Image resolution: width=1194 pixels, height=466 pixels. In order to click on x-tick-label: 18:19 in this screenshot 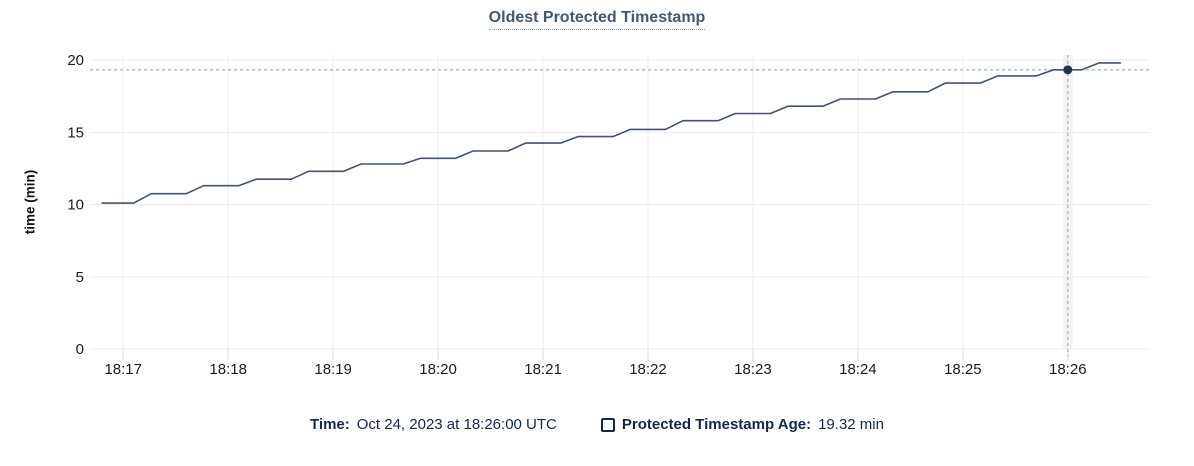, I will do `click(333, 369)`.